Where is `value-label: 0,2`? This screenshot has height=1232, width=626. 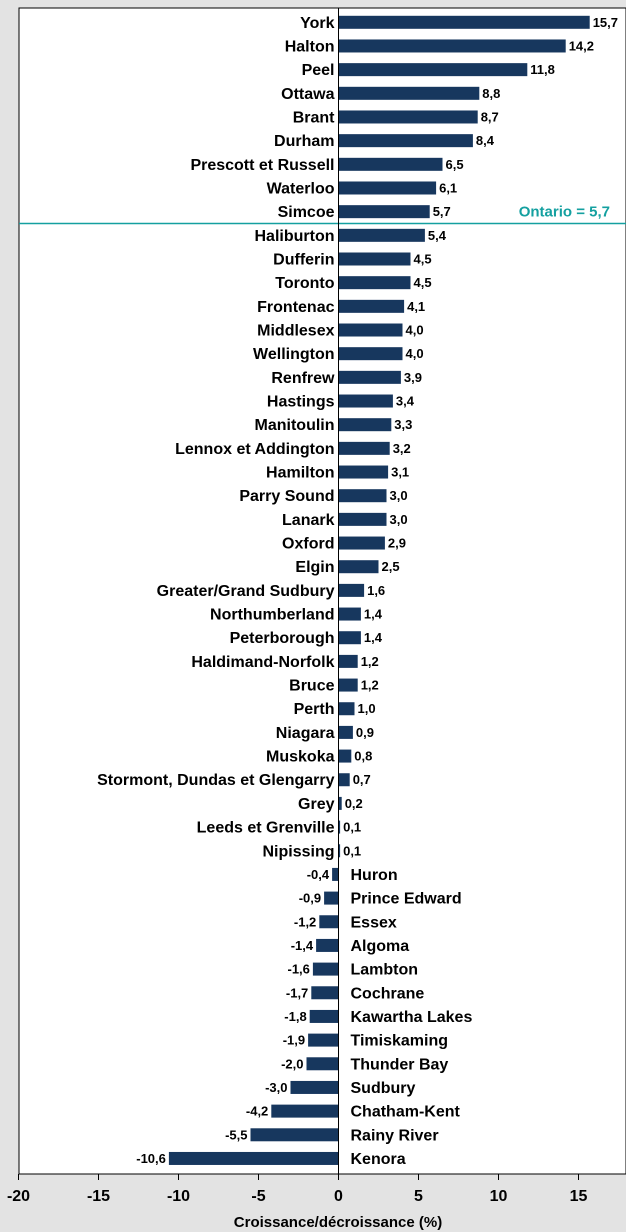
value-label: 0,2 is located at coordinates (354, 803).